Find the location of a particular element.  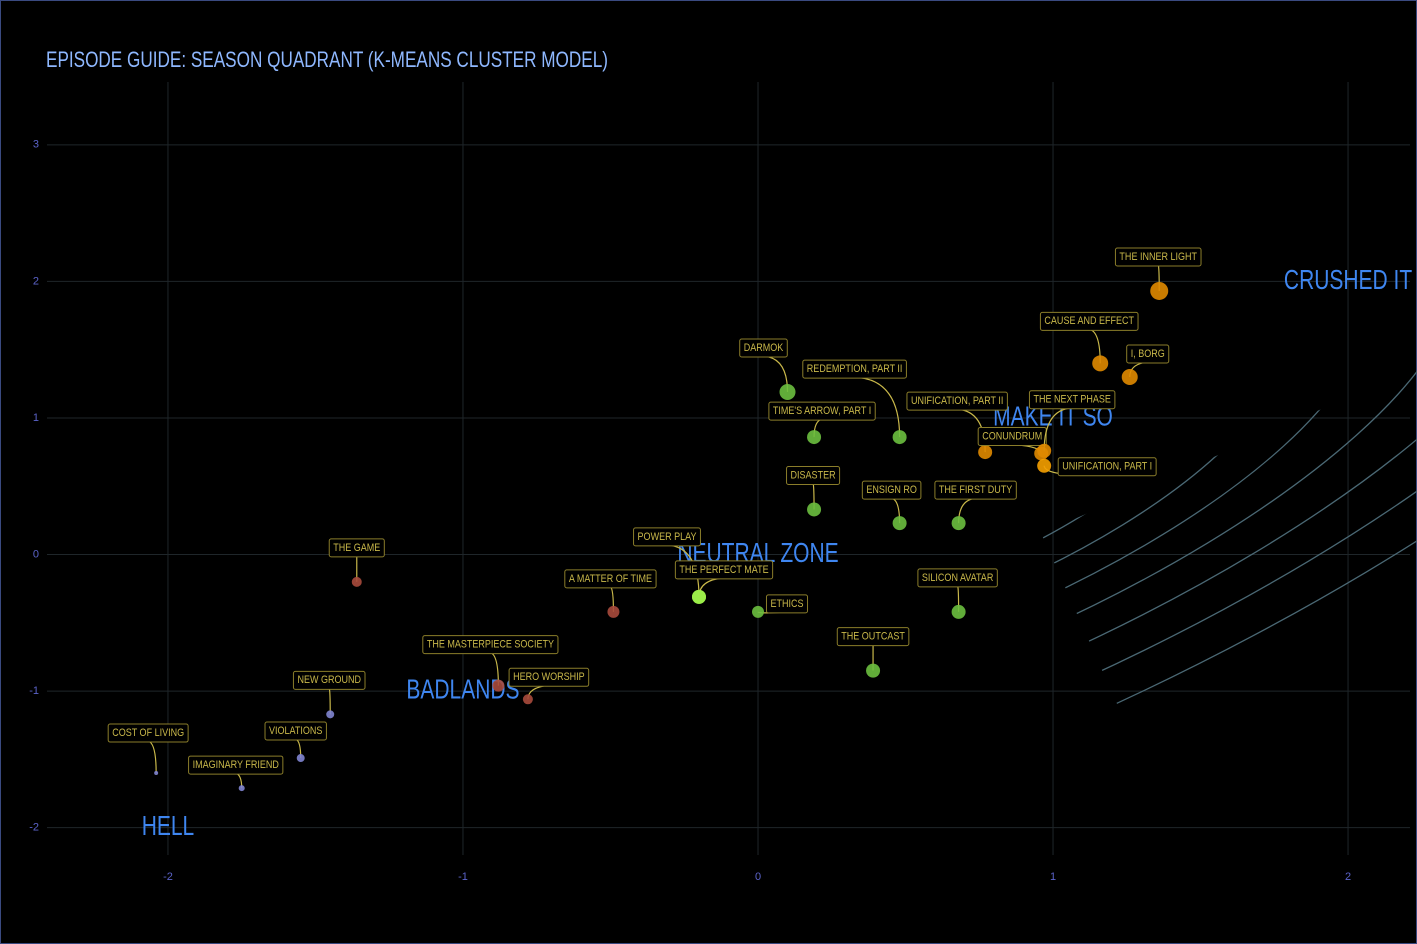

point-label: CONUNDRUM is located at coordinates (1012, 437).